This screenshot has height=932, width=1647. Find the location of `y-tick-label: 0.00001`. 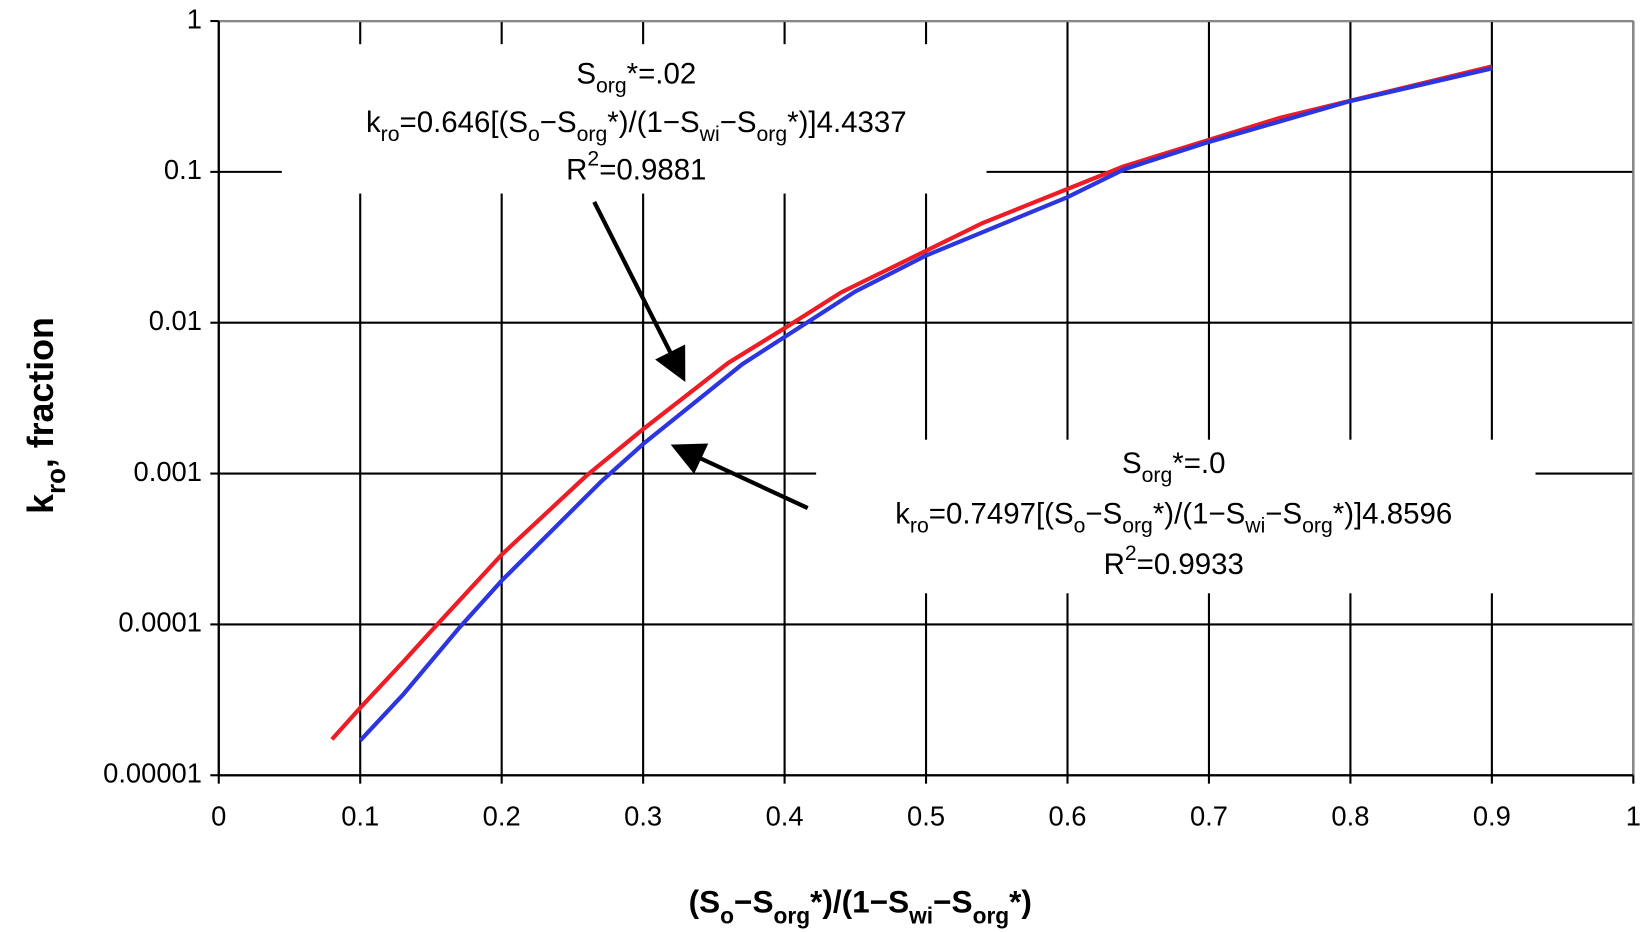

y-tick-label: 0.00001 is located at coordinates (152, 772).